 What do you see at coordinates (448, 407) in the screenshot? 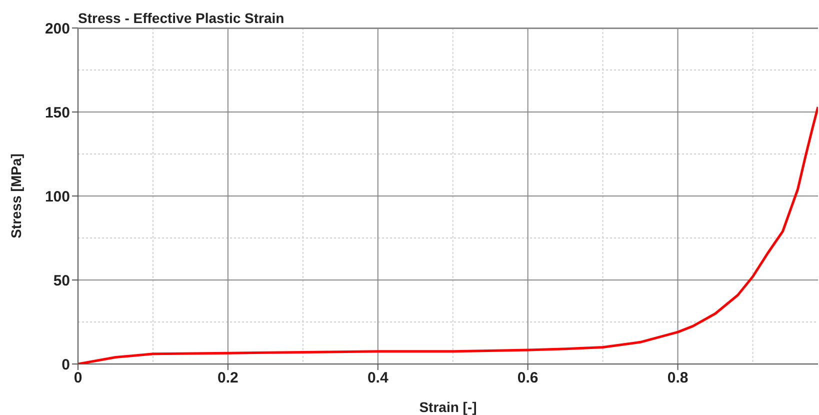
I see `x-axis-title: Strain [-]` at bounding box center [448, 407].